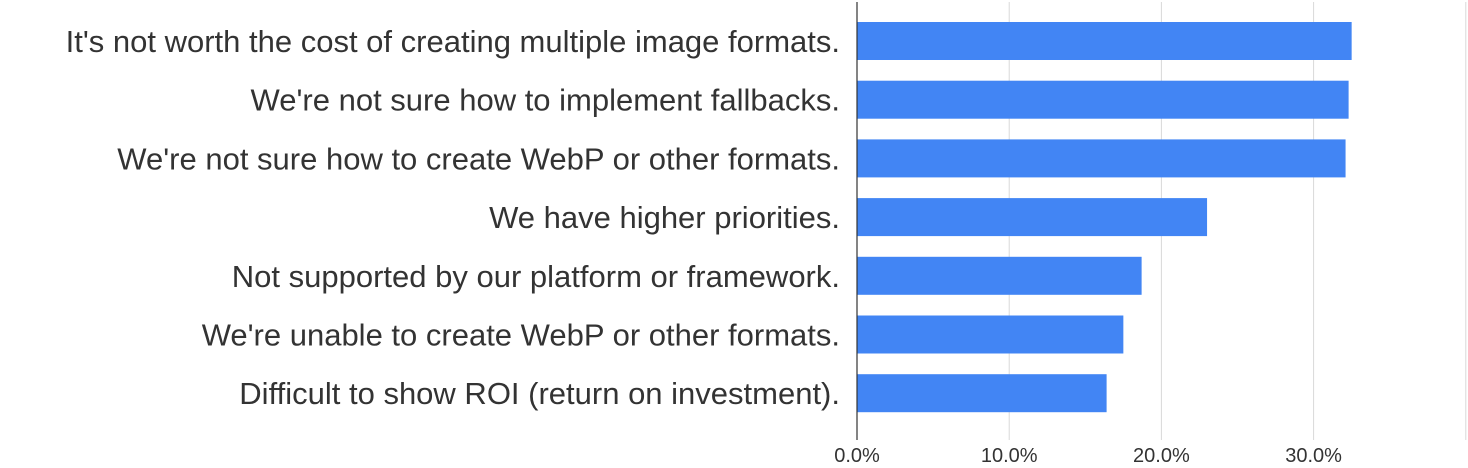  I want to click on x-tick-label: 0.0%, so click(857, 456).